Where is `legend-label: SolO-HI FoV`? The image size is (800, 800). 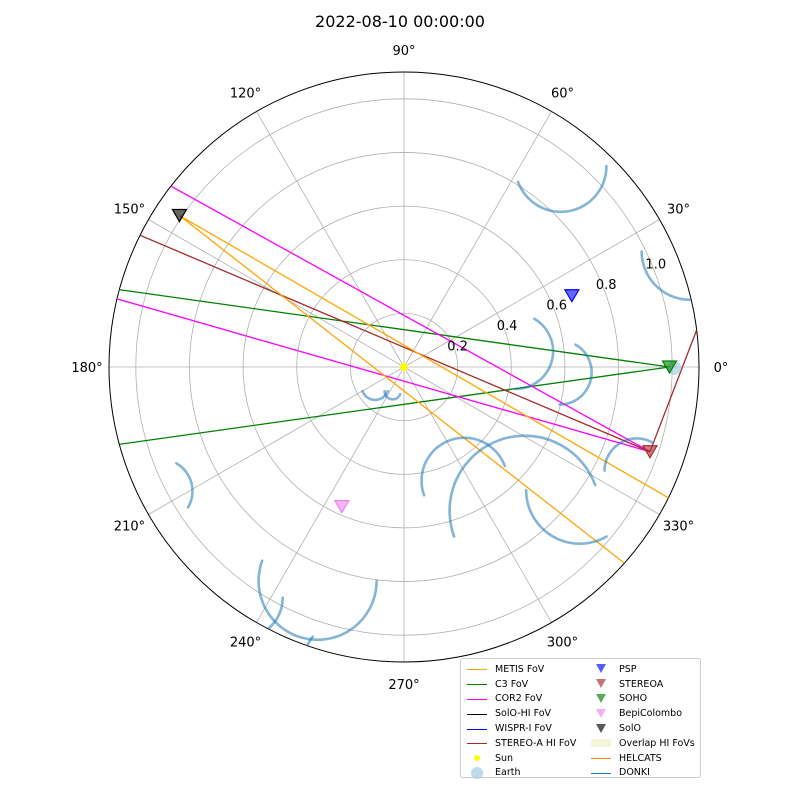
legend-label: SolO-HI FoV is located at coordinates (523, 714).